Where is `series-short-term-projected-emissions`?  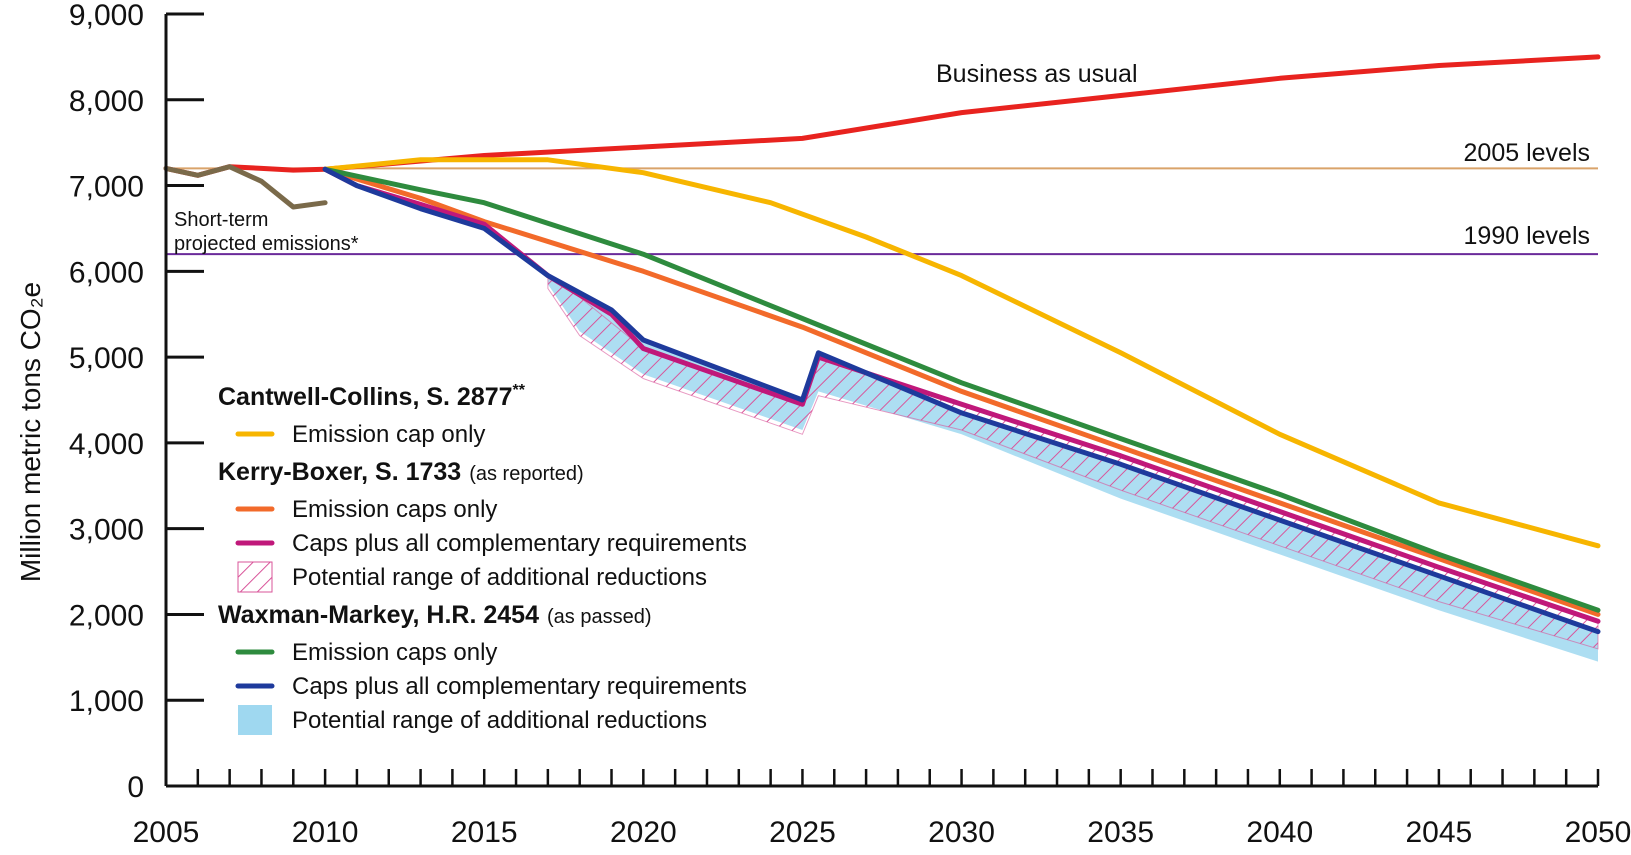
series-short-term-projected-emissions is located at coordinates (245, 187).